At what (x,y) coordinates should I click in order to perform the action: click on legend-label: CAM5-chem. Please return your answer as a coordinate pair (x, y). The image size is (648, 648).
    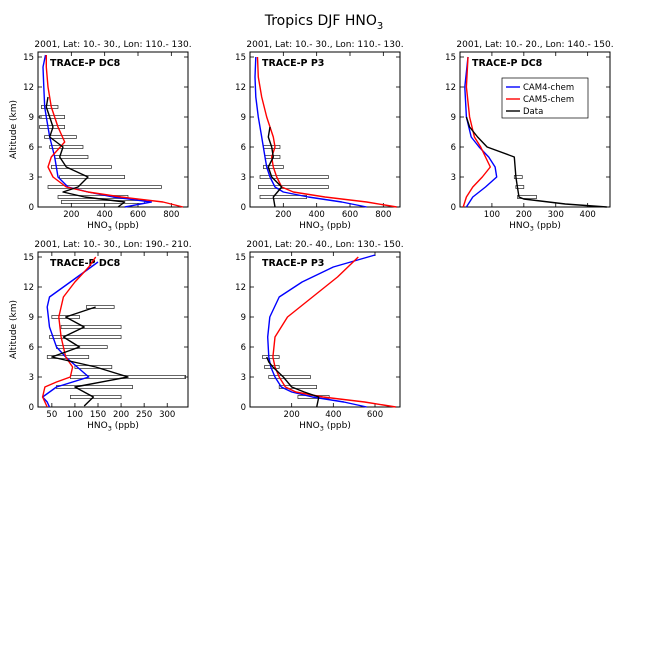
    Looking at the image, I should click on (548, 100).